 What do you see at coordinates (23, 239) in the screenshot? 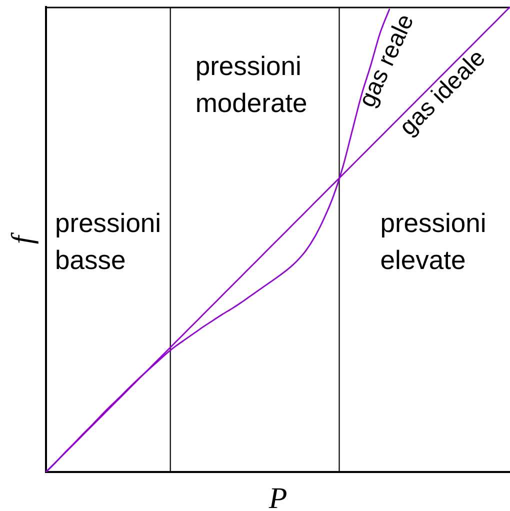
I see `y-axis-title: f` at bounding box center [23, 239].